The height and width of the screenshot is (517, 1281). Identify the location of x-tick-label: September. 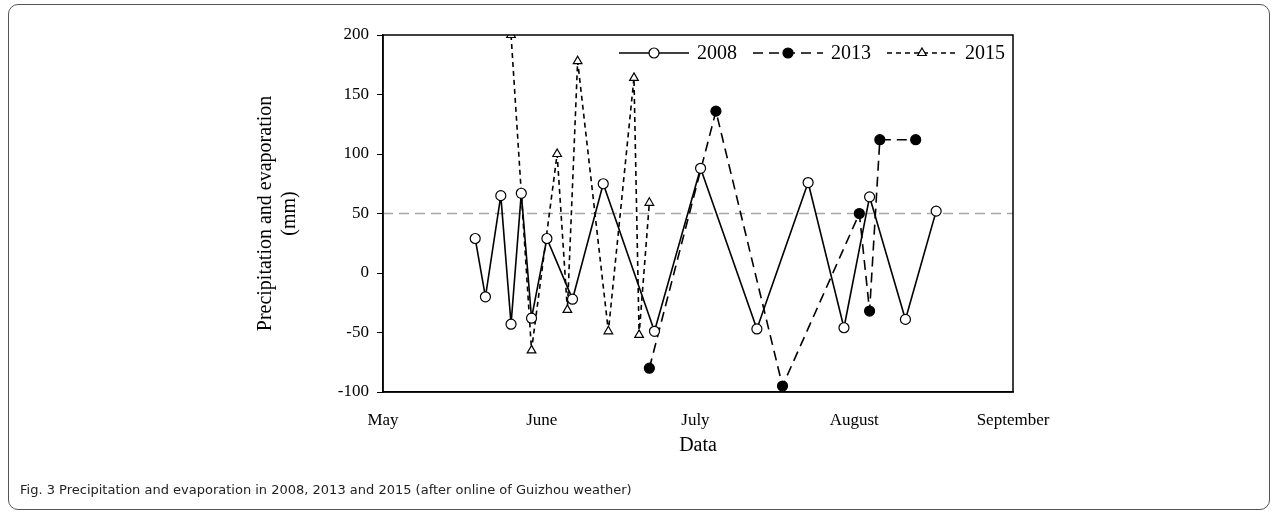
(1013, 419).